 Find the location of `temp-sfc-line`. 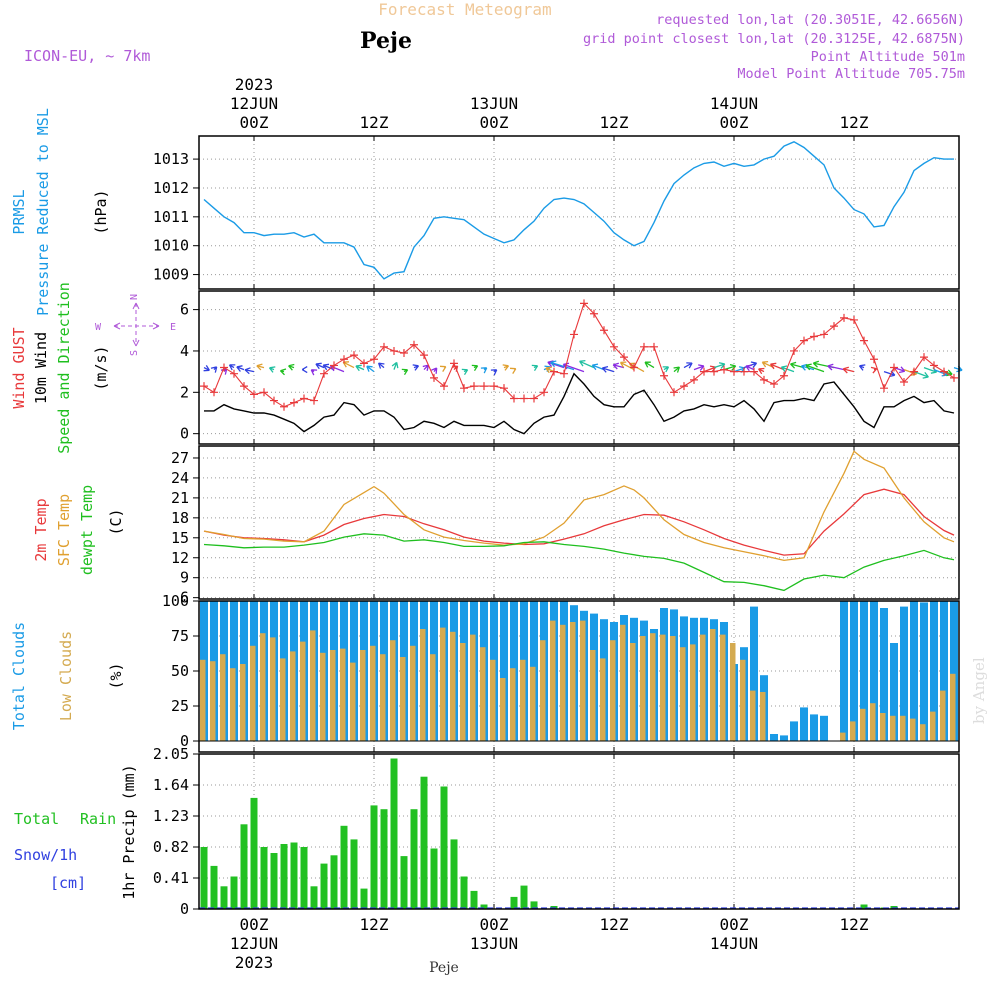

temp-sfc-line is located at coordinates (579, 506).